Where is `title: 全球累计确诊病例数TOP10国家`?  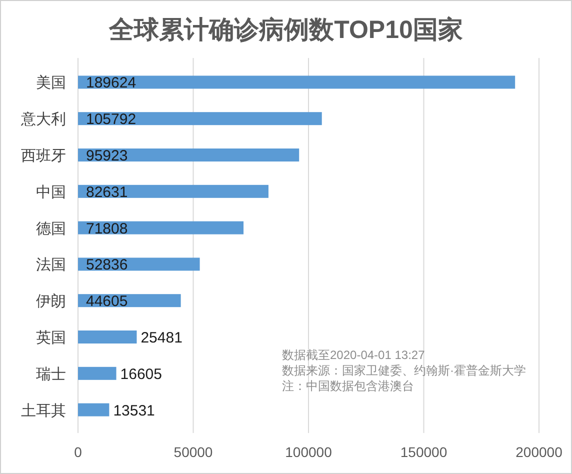
title: 全球累计确诊病例数TOP10国家 is located at coordinates (286, 30).